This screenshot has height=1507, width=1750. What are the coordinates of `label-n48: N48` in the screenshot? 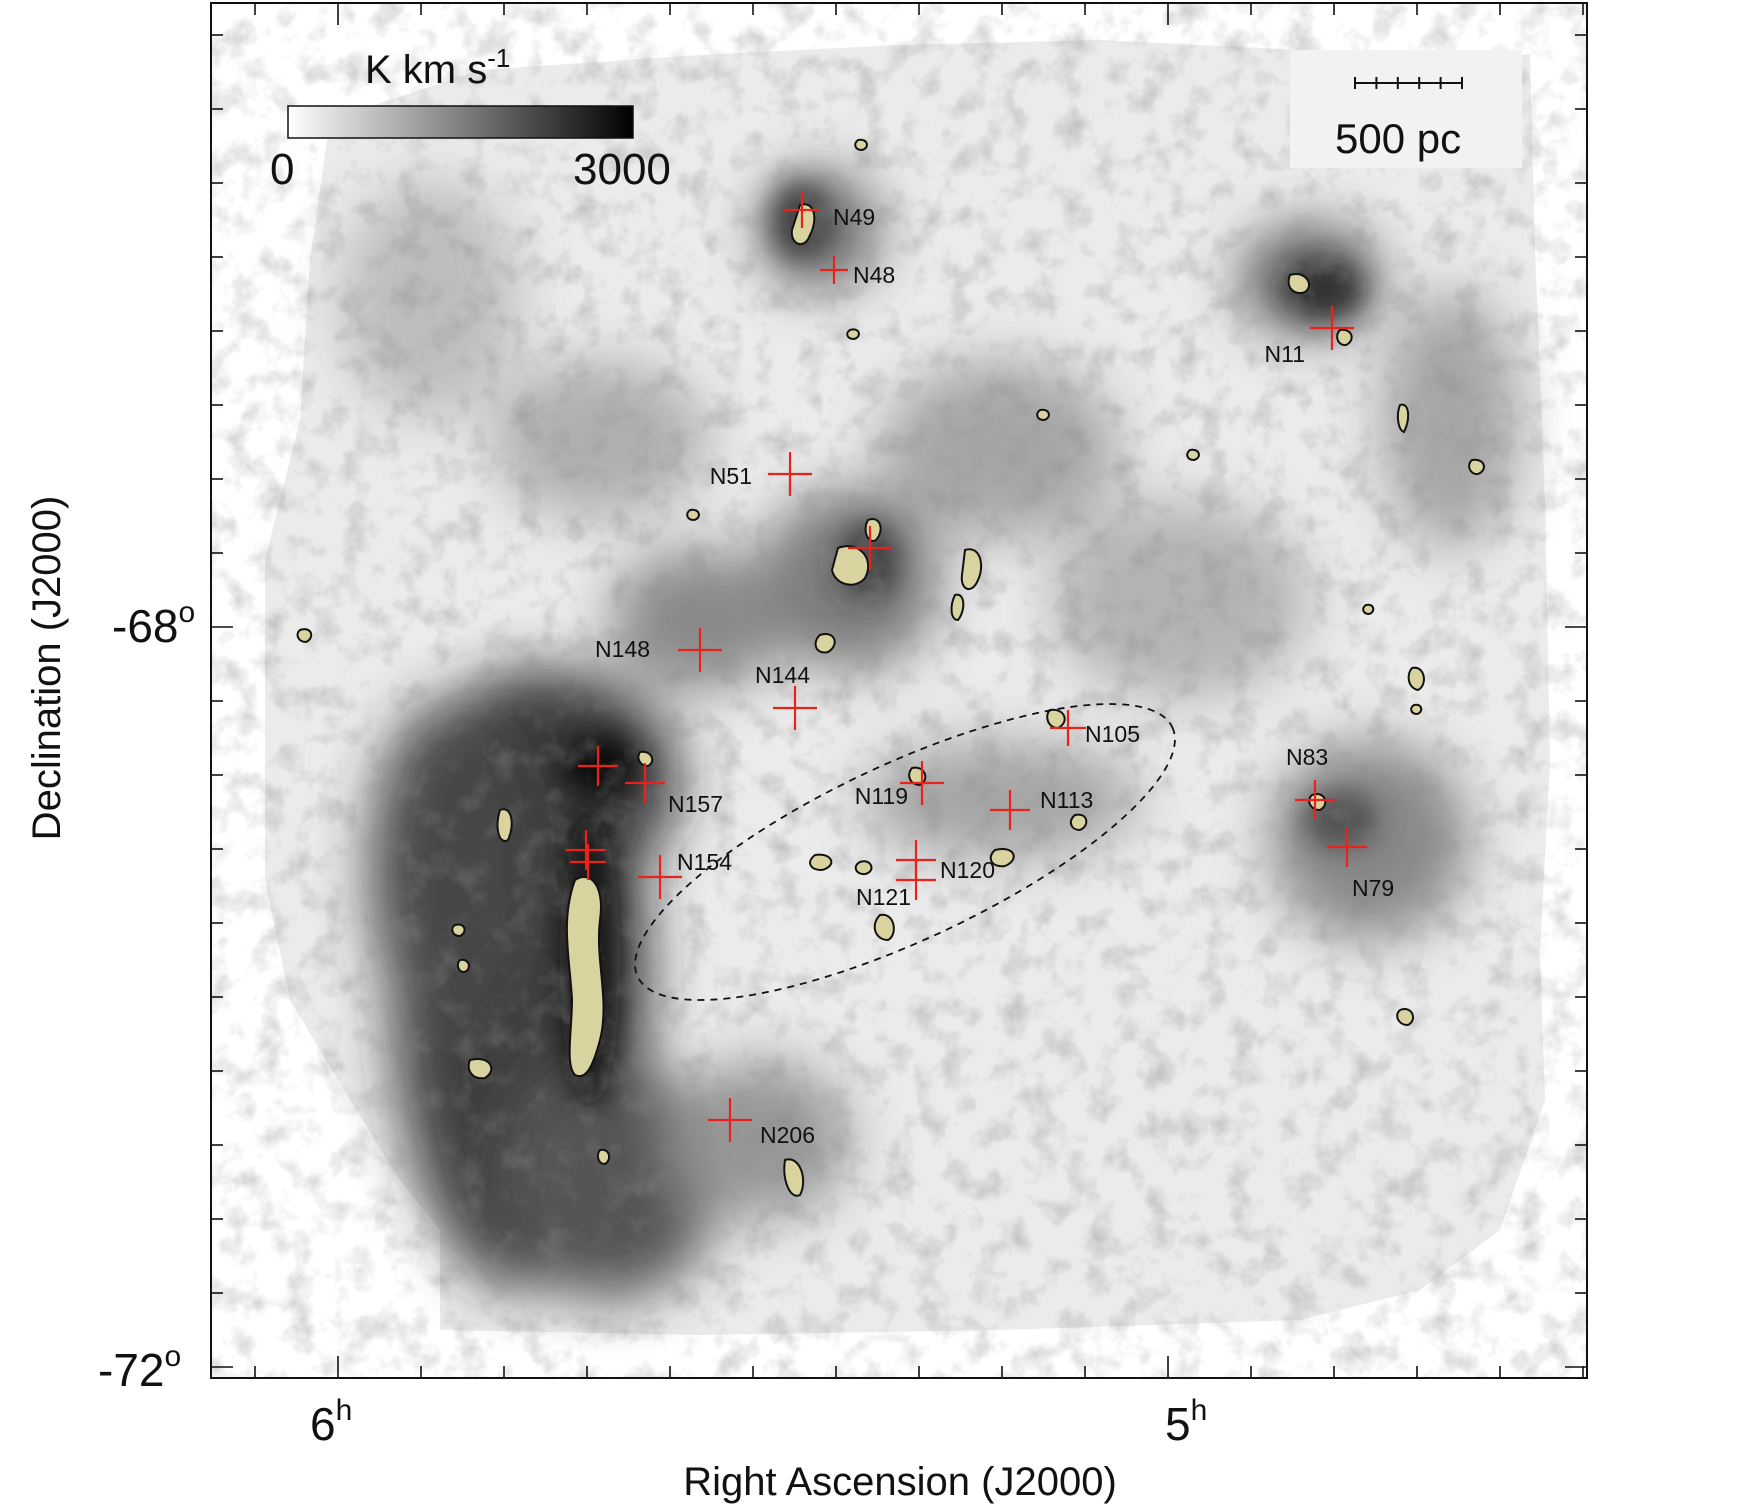 It's located at (874, 275).